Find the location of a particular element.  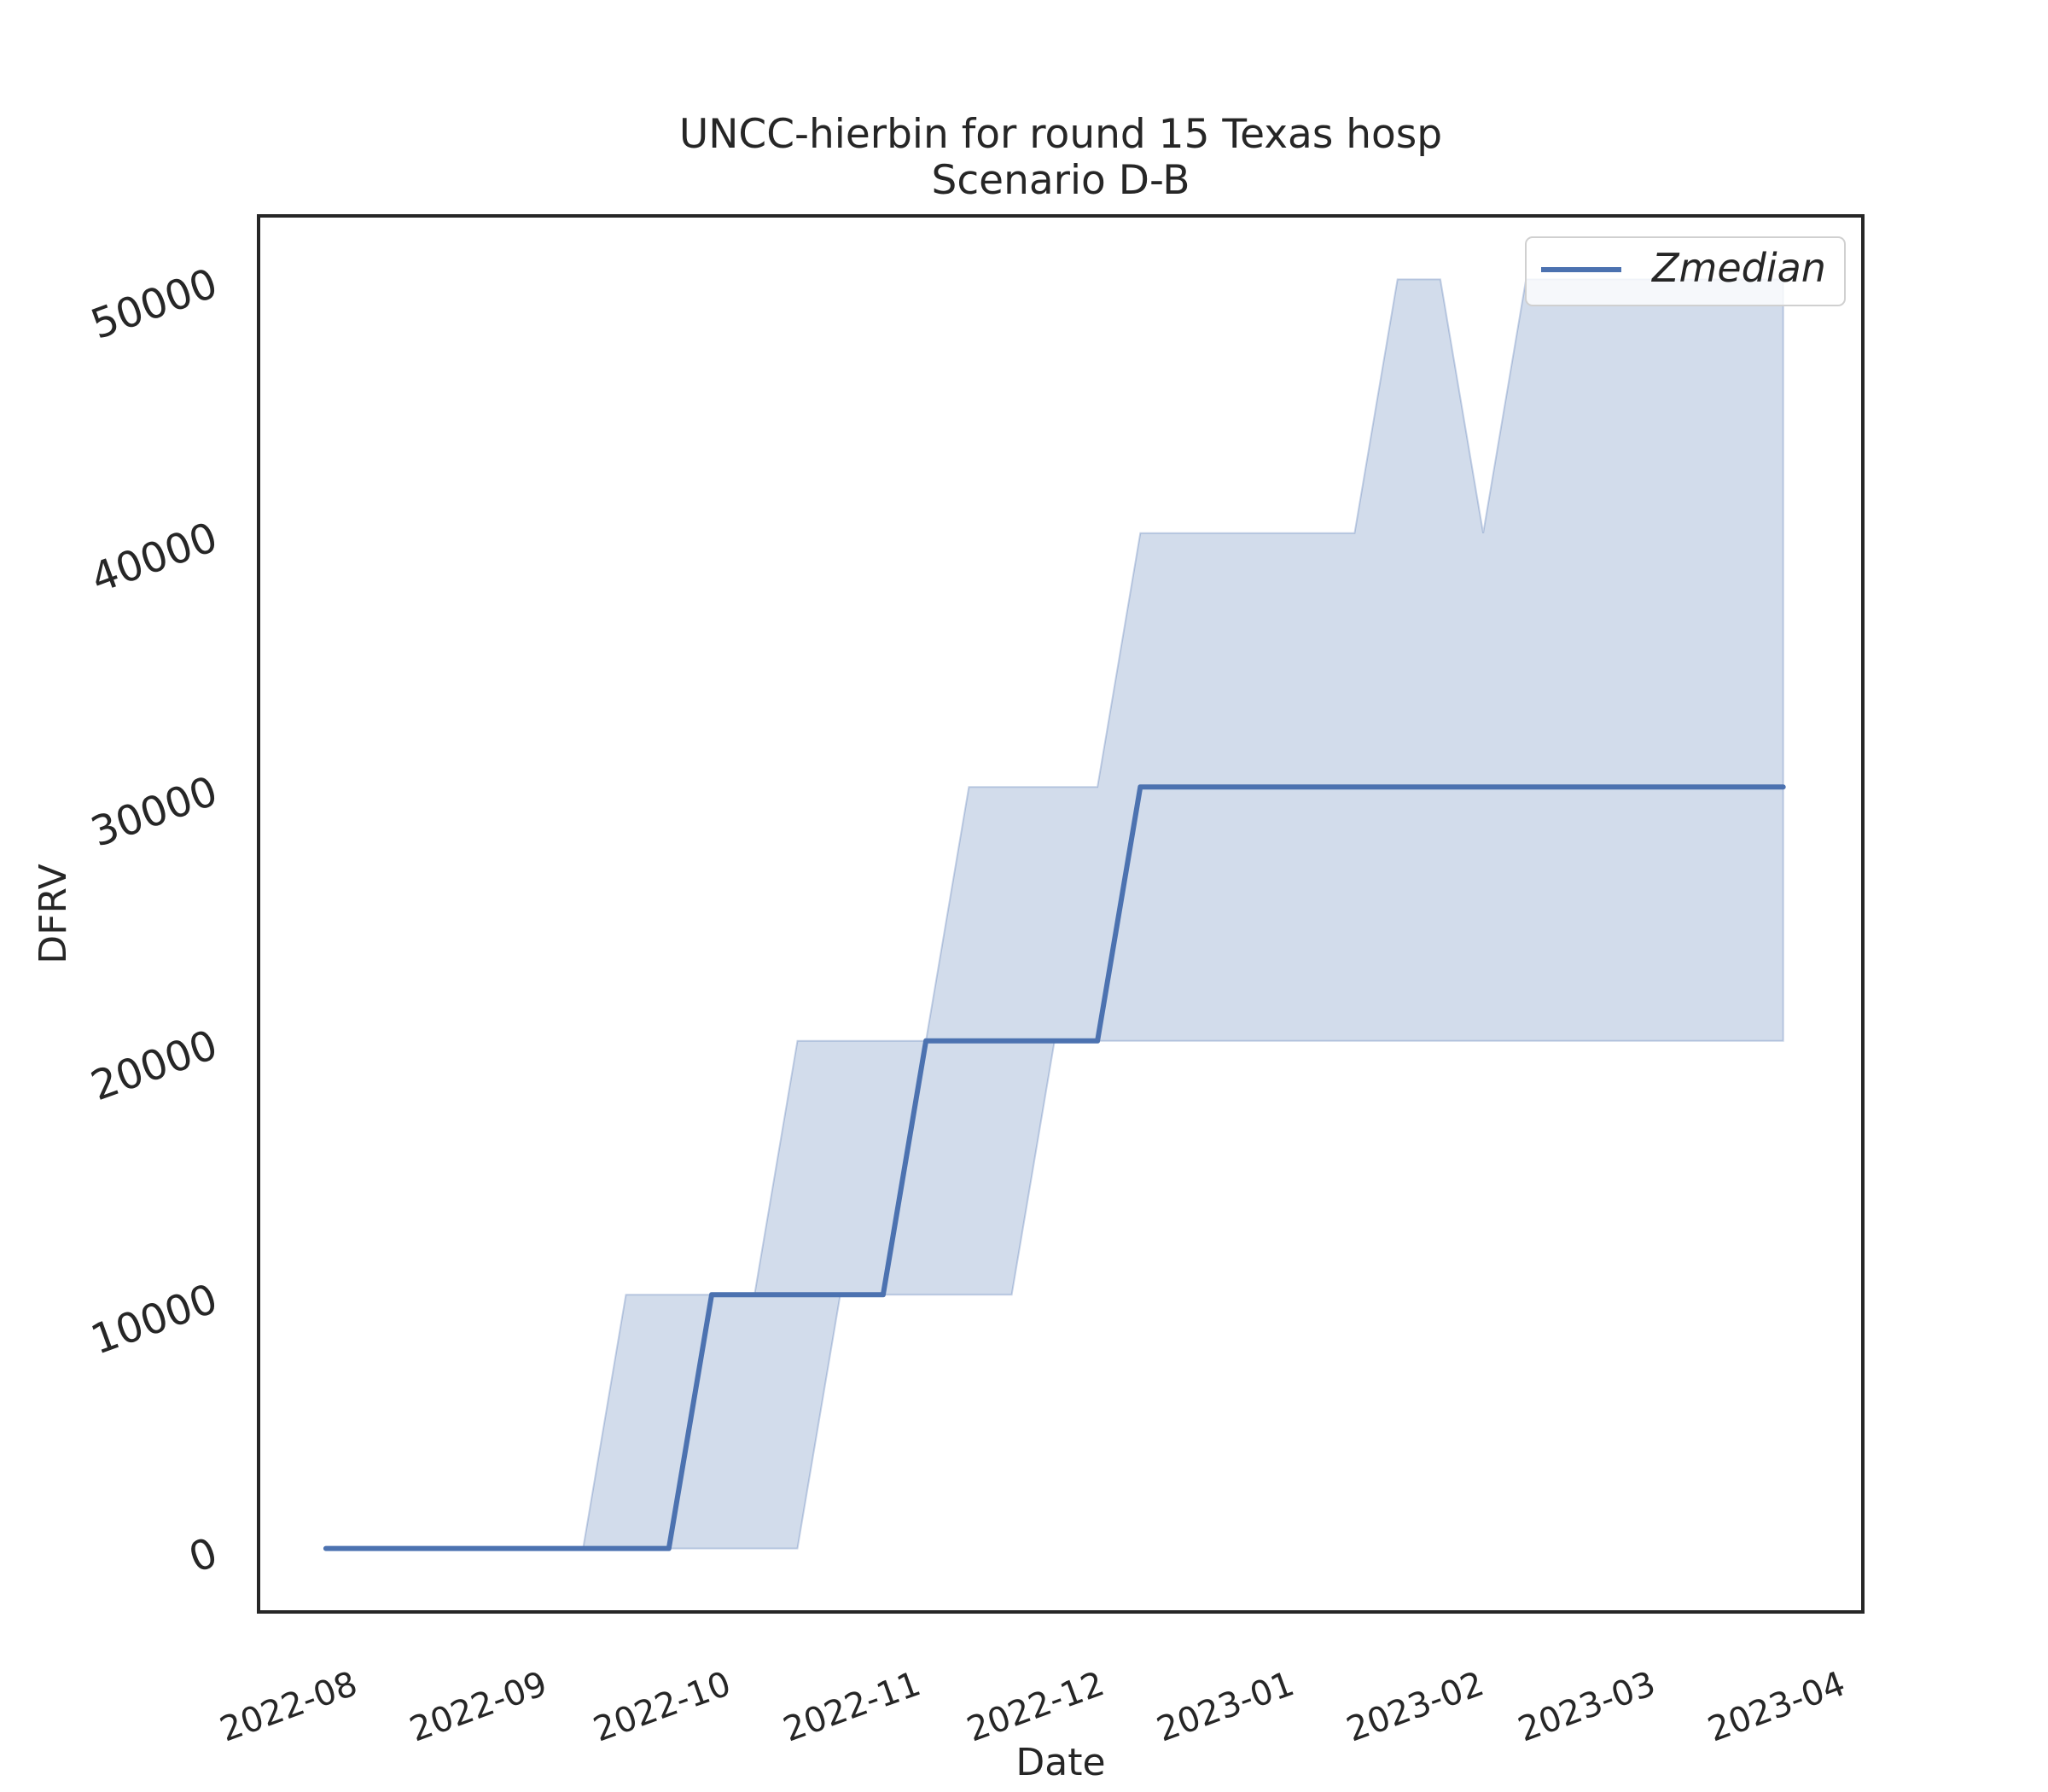

chart-title: UNCC-hierbin for round 15 Texas hosp is located at coordinates (1060, 134).